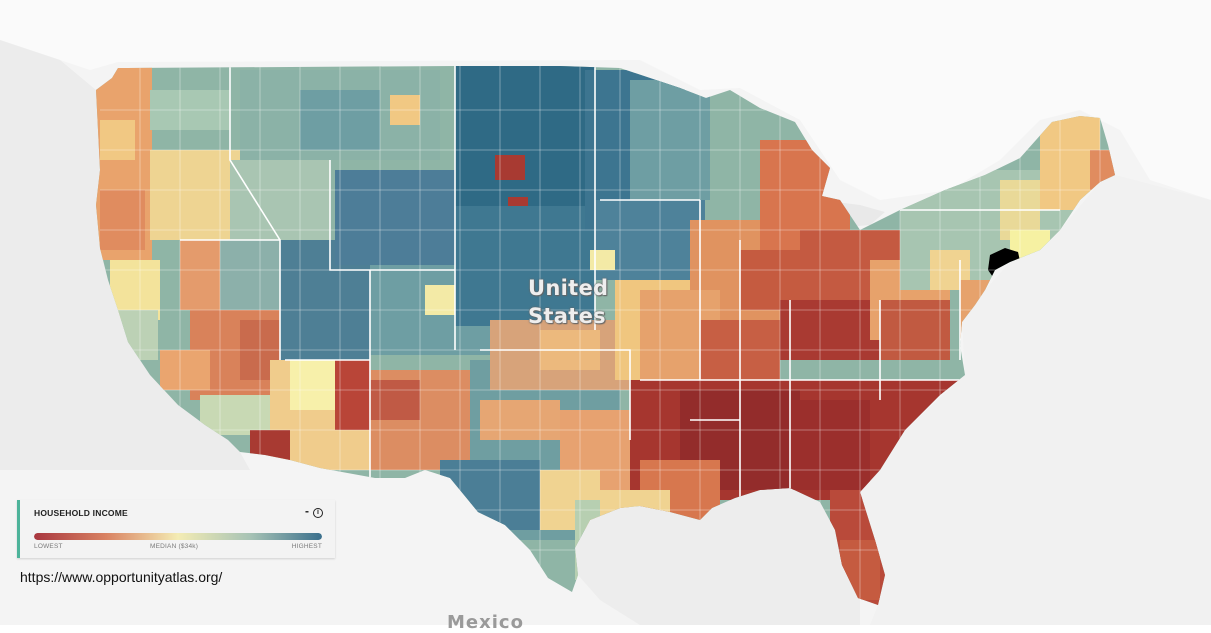 The height and width of the screenshot is (633, 1211). Describe the element at coordinates (81, 513) in the screenshot. I see `legend-title: HOUSEHOLD INCOME` at that location.